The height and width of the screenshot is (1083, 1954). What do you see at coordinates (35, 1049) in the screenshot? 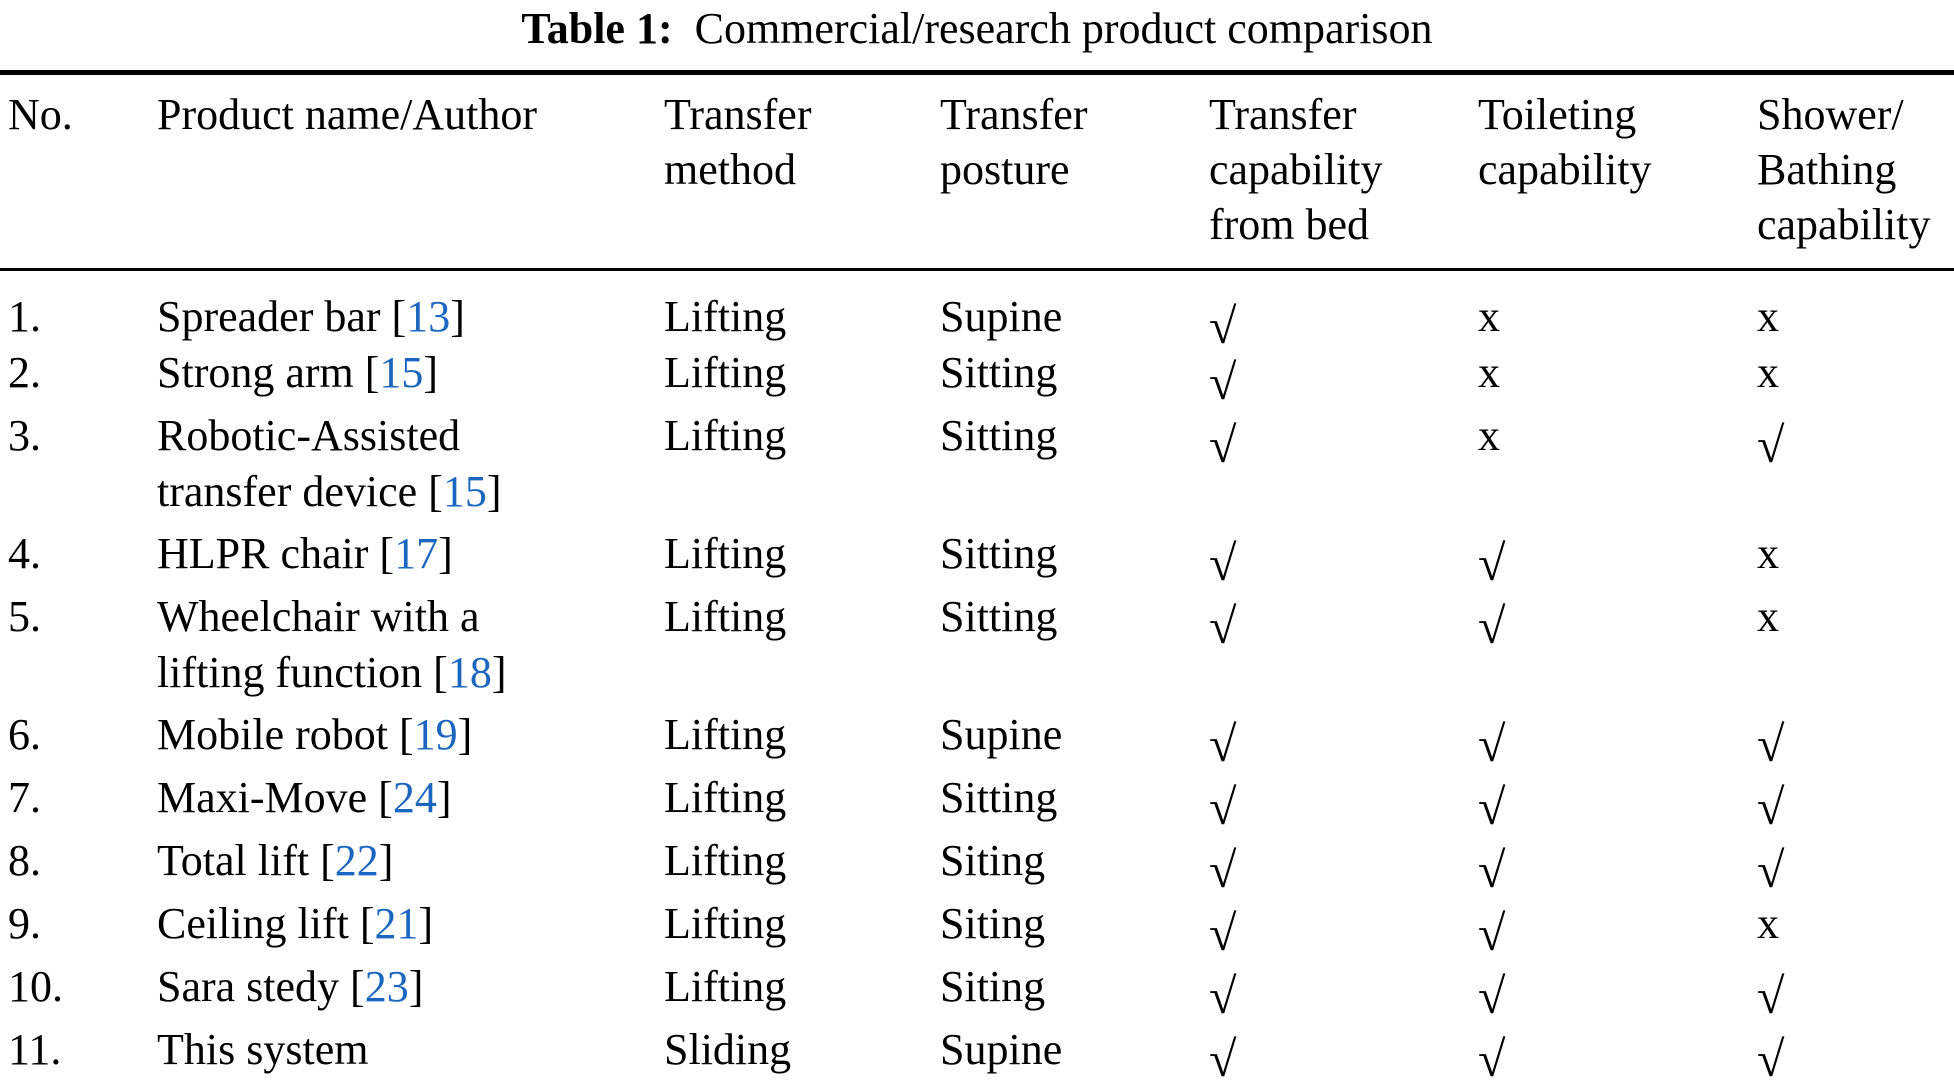
I see `cell-no: 11.` at bounding box center [35, 1049].